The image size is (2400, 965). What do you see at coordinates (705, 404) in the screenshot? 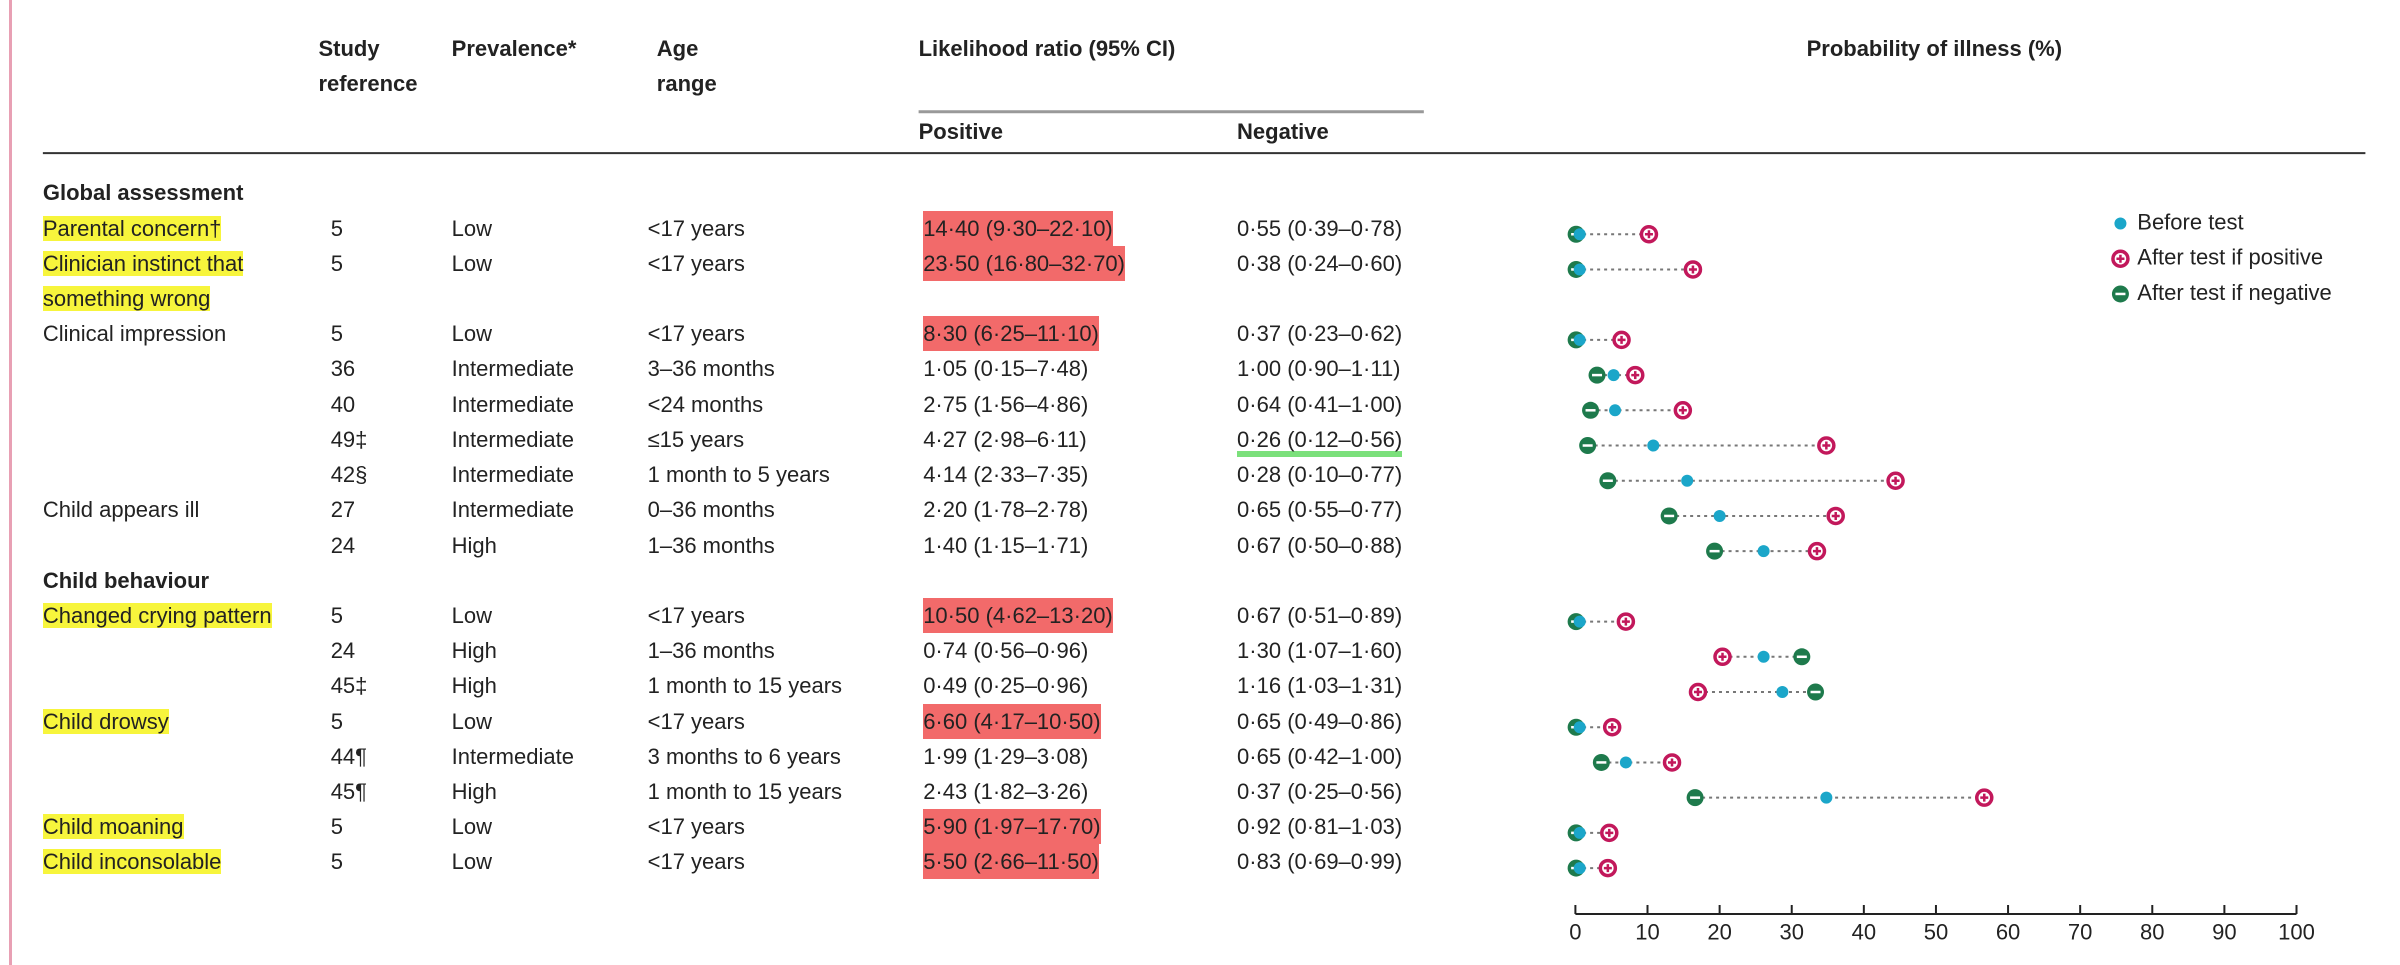
I see `age-range: <24 months` at bounding box center [705, 404].